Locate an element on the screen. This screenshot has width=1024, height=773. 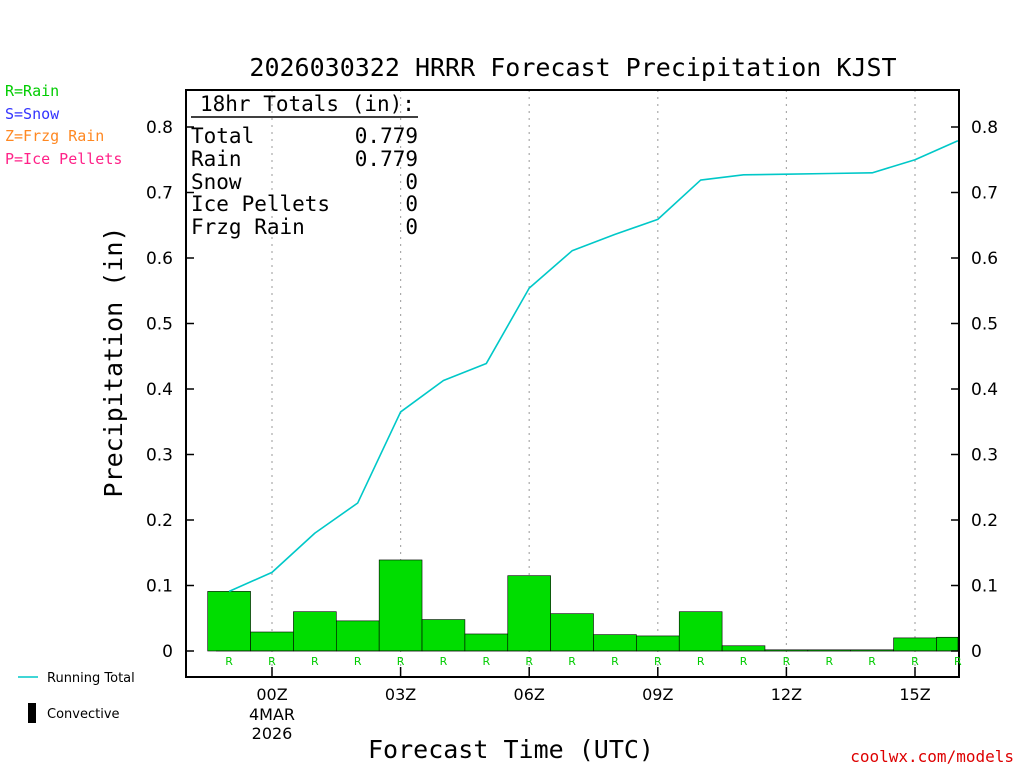
y-tick-label-left: 0.7 is located at coordinates (159, 194).